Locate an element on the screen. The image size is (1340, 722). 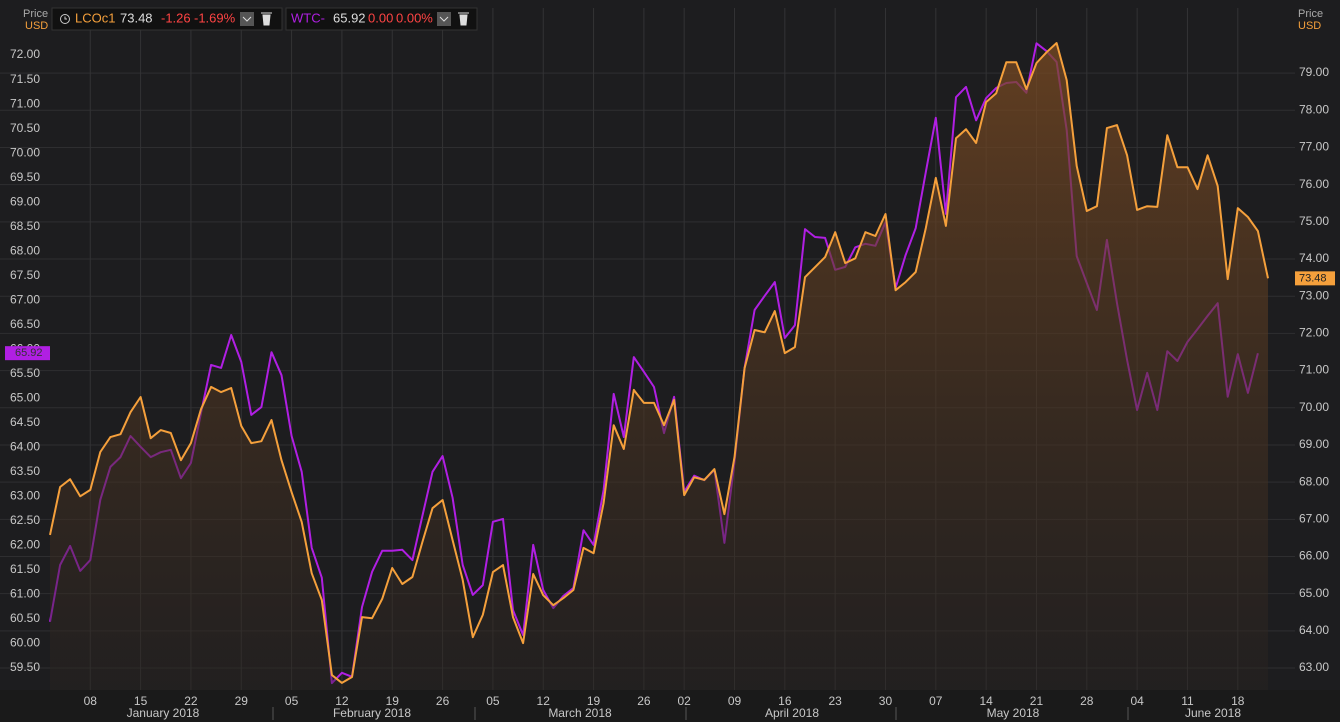
y-tick-label: 62.00 is located at coordinates (25, 545).